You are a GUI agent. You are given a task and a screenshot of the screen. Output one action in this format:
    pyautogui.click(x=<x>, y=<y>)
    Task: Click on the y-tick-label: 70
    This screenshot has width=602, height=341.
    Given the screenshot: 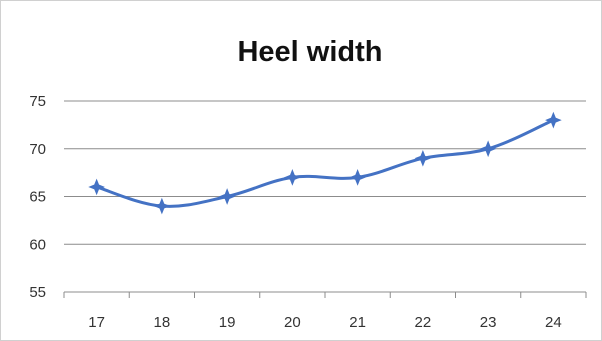 What is the action you would take?
    pyautogui.click(x=37, y=149)
    